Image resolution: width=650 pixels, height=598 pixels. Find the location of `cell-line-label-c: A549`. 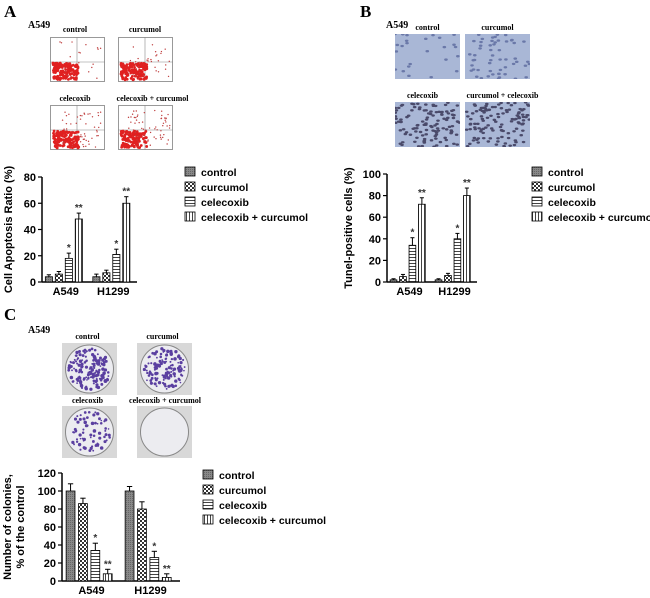

cell-line-label-c: A549 is located at coordinates (39, 330).